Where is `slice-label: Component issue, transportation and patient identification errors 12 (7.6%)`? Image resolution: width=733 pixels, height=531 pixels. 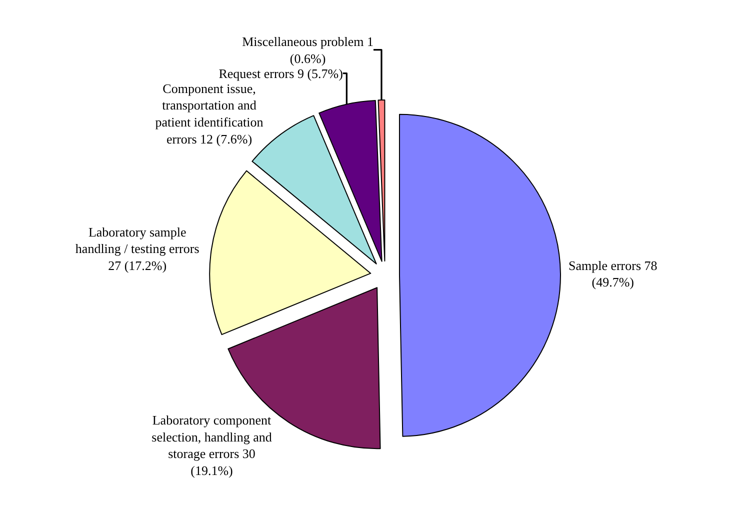 slice-label: Component issue, transportation and patient identification errors 12 (7.6%) is located at coordinates (209, 113).